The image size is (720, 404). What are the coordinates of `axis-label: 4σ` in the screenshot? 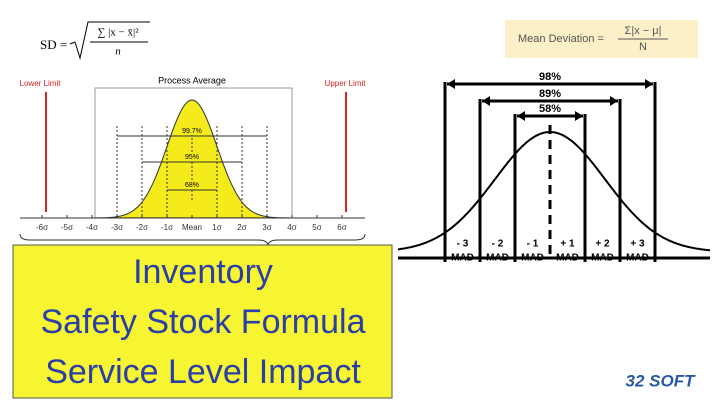 It's located at (291, 227).